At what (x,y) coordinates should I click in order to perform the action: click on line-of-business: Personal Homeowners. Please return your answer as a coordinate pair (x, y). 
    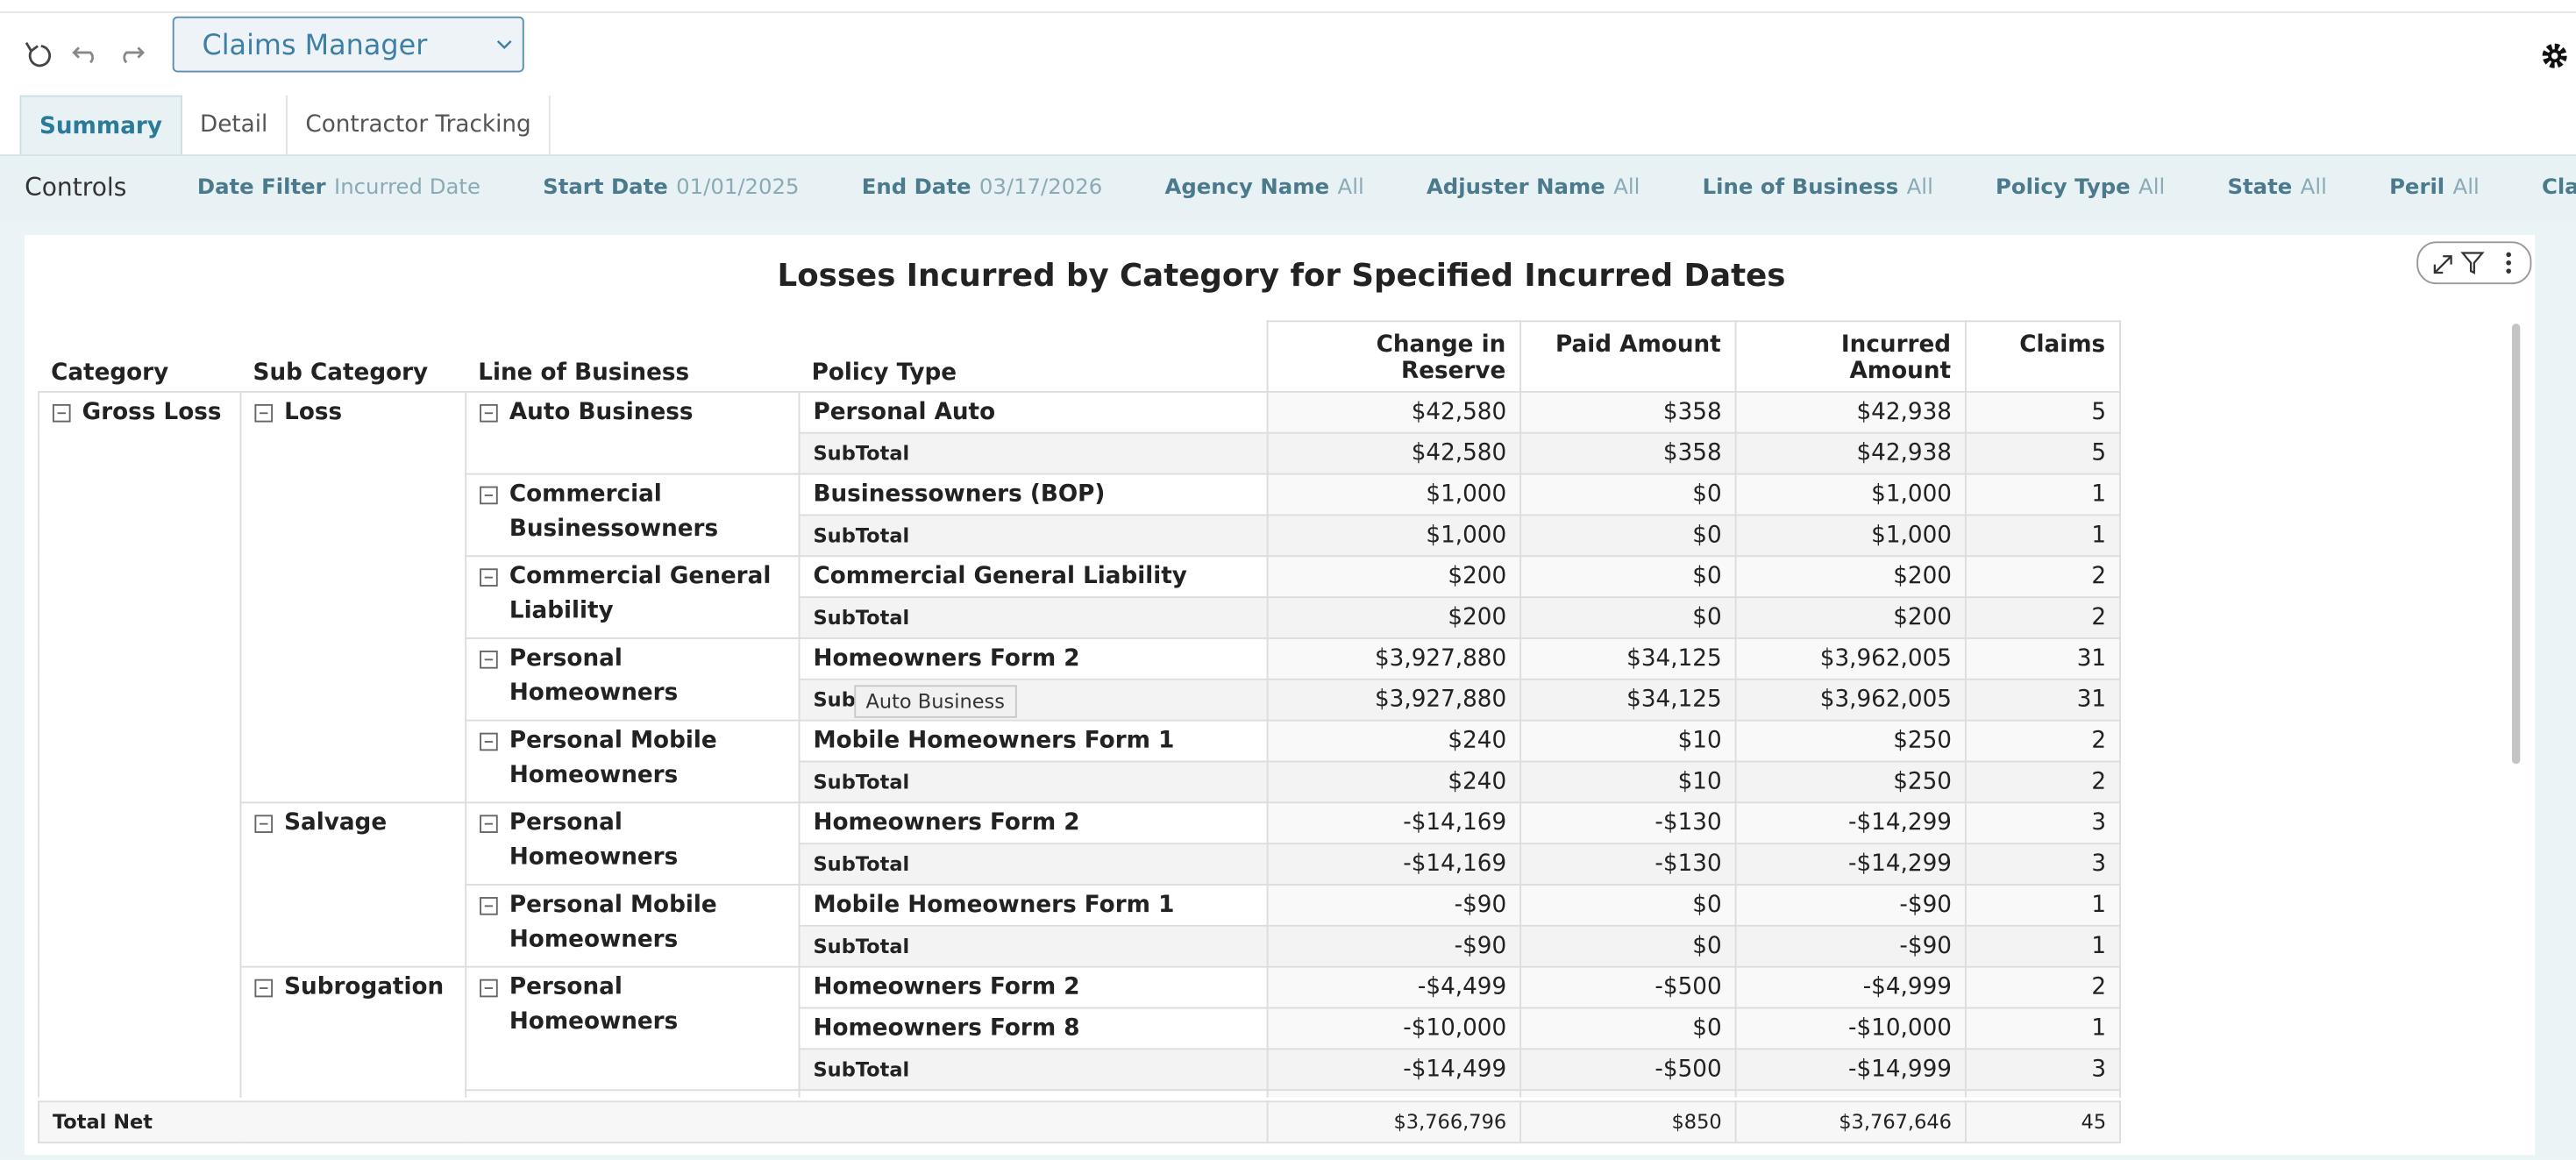
    Looking at the image, I should click on (594, 676).